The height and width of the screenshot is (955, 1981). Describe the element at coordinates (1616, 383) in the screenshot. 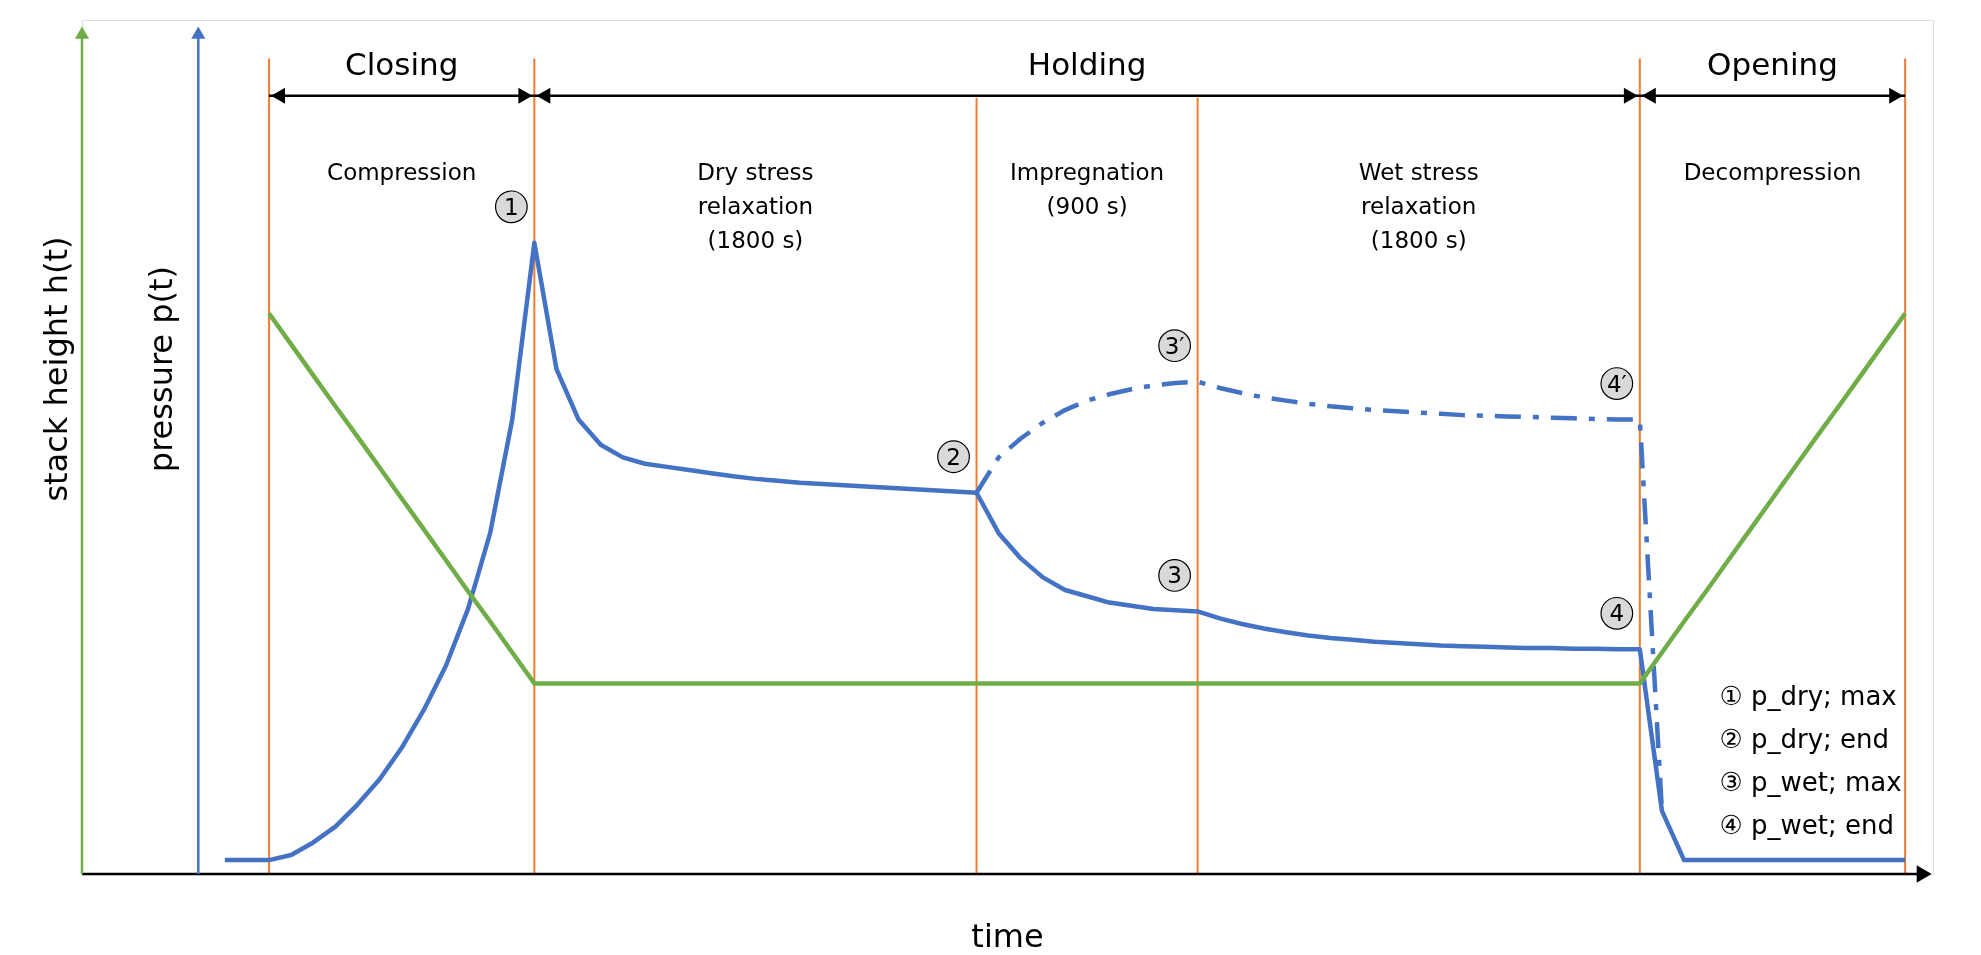

I see `annotation: 4′` at that location.